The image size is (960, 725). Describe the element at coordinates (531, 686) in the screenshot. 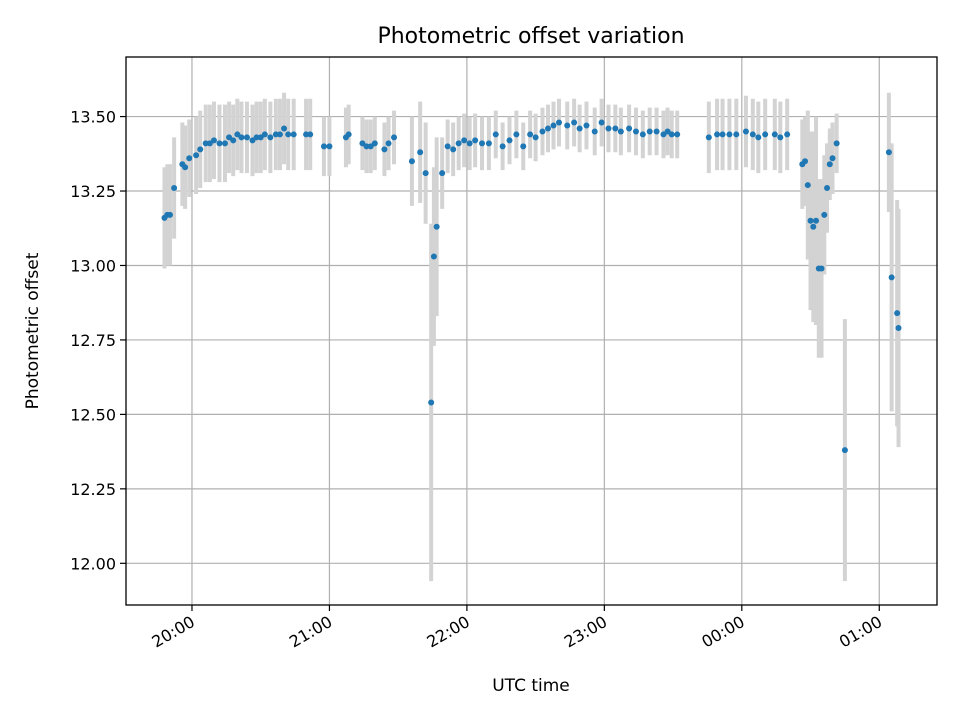

I see `x-axis-label: UTC time` at that location.